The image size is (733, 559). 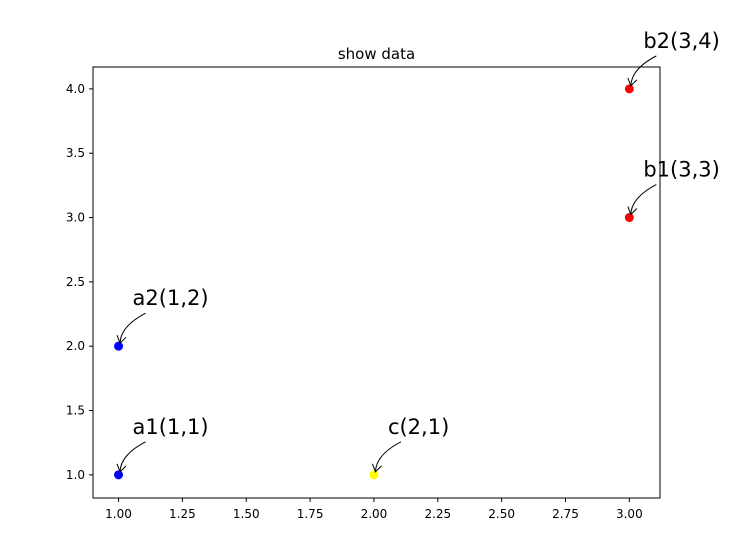 I want to click on x-tick-label: 1.50, so click(x=246, y=514).